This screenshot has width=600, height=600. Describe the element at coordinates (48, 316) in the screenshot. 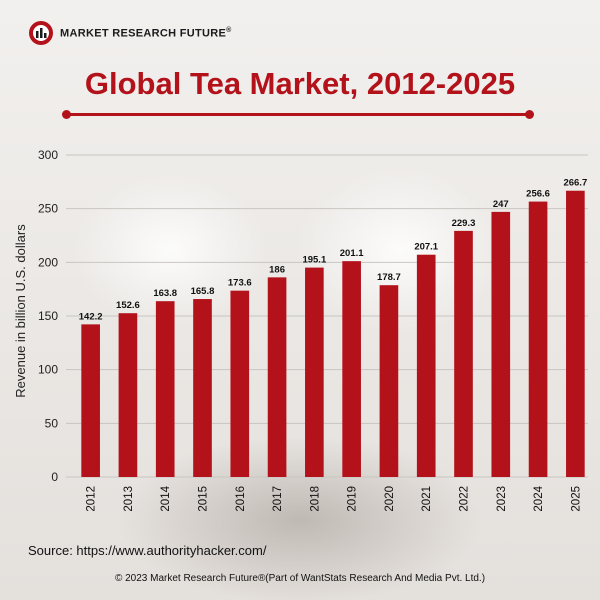

I see `y-tick-label: 150` at that location.